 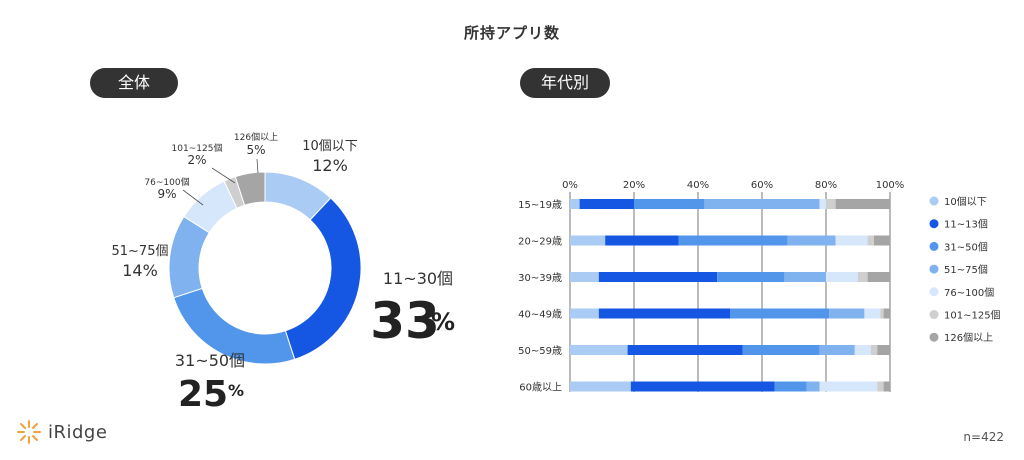 What do you see at coordinates (540, 278) in the screenshot?
I see `y-category-label: 30~39歳` at bounding box center [540, 278].